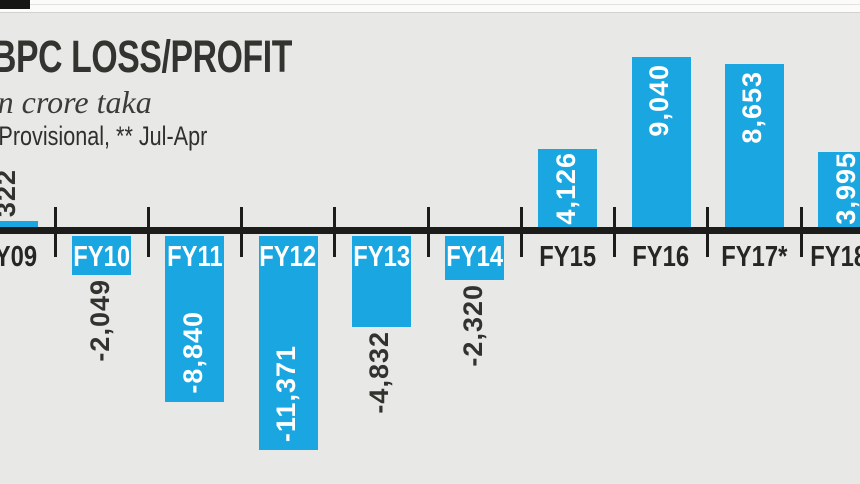  I want to click on category-label-fy17: FY17*, so click(754, 257).